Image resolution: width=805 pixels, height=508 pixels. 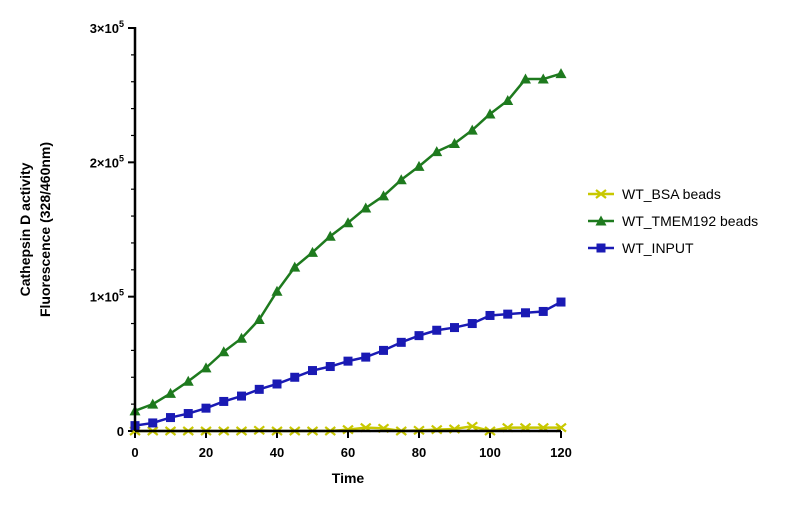 What do you see at coordinates (25, 229) in the screenshot?
I see `y-axis-title-line-1: Cathepsin D activity` at bounding box center [25, 229].